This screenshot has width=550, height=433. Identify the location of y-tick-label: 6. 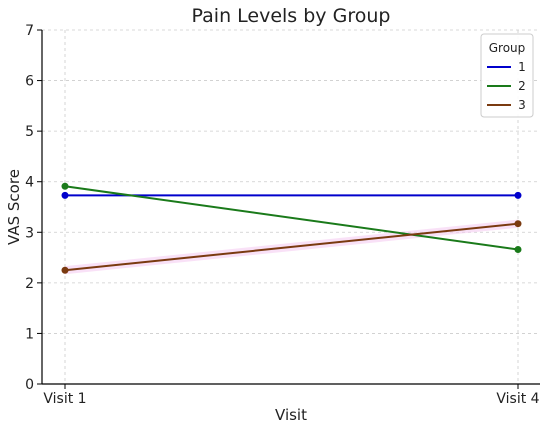
(29, 82).